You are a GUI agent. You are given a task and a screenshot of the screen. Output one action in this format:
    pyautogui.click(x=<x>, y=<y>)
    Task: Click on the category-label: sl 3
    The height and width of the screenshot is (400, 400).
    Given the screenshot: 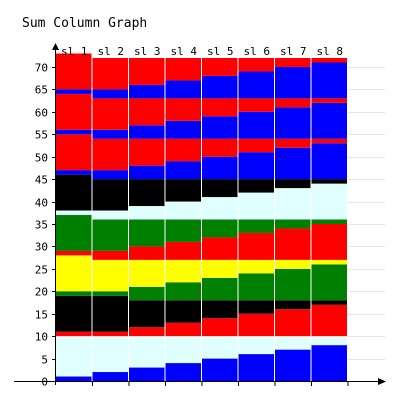 What is the action you would take?
    pyautogui.click(x=147, y=51)
    